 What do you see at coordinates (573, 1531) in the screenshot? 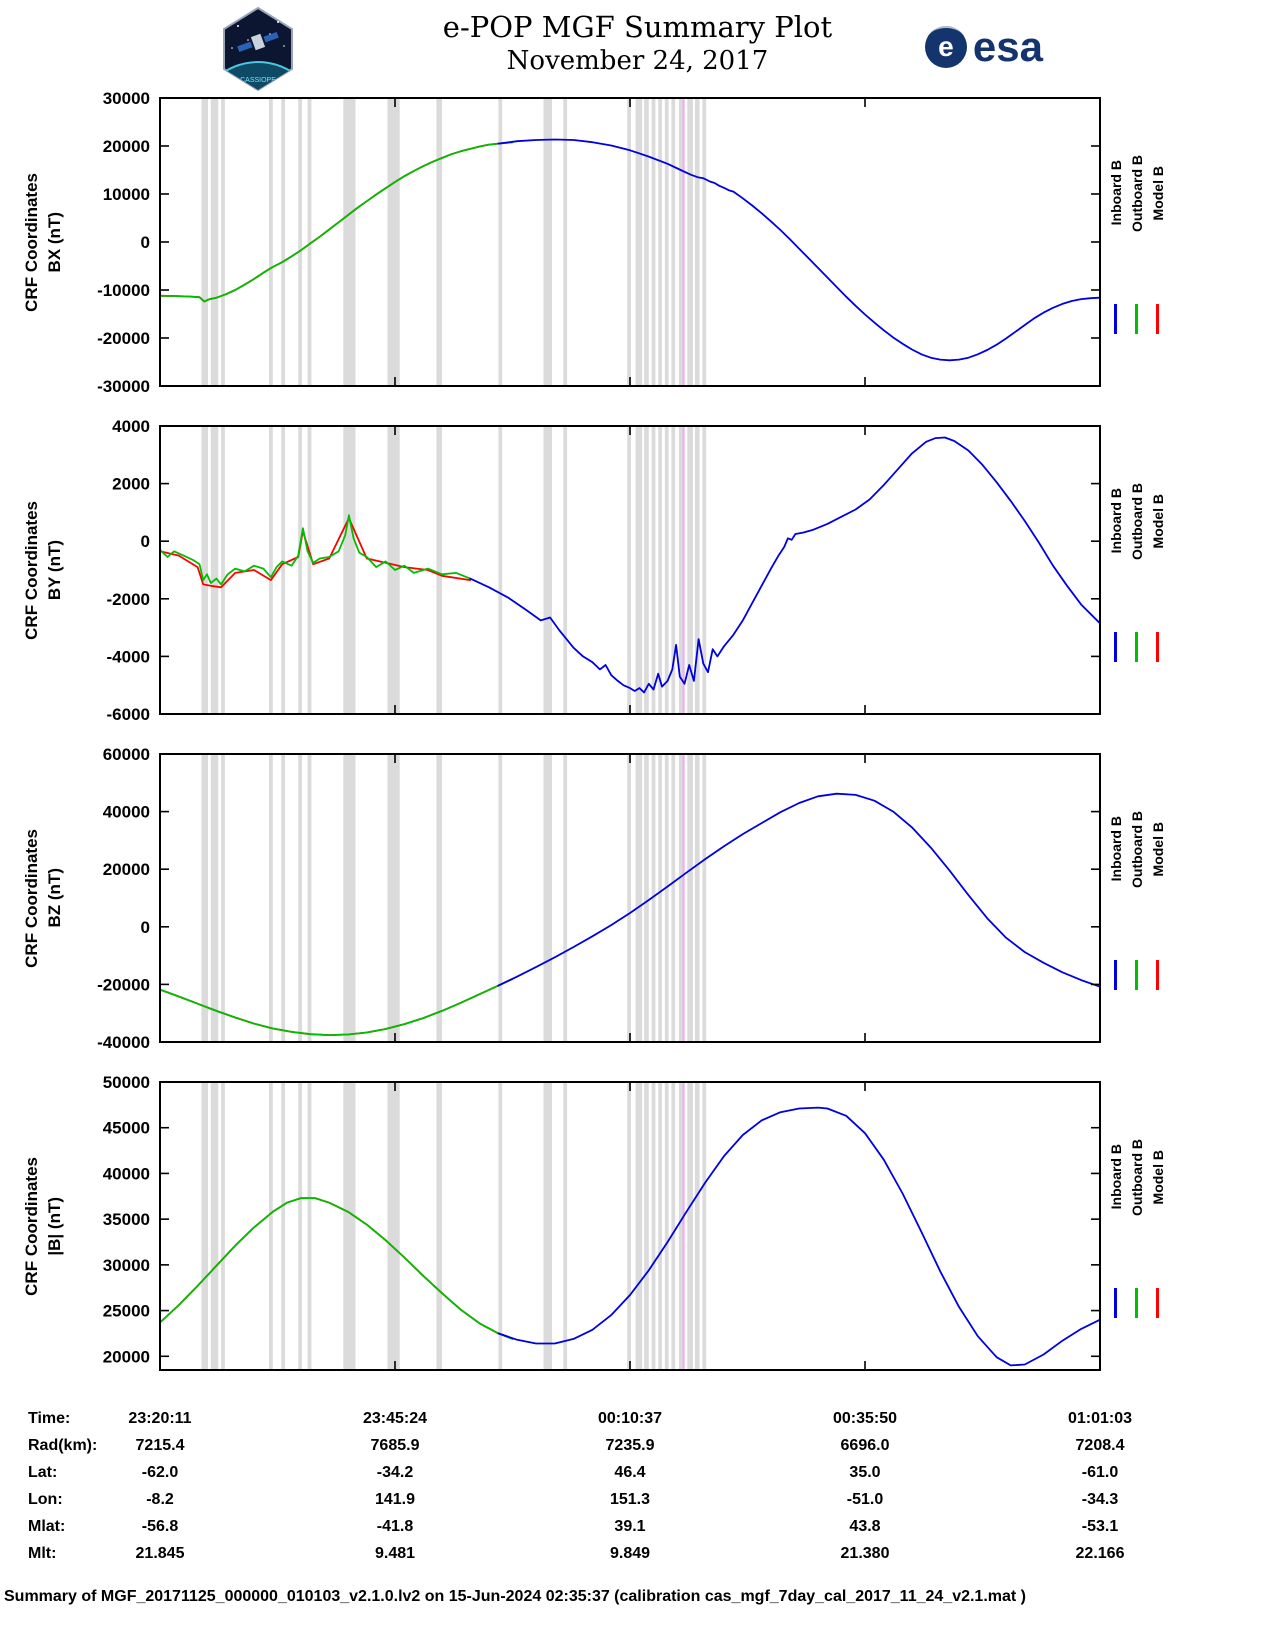
I see `table-row: Mlat: -56.8 -41.8 39.1 43.8 -53.1` at bounding box center [573, 1531].